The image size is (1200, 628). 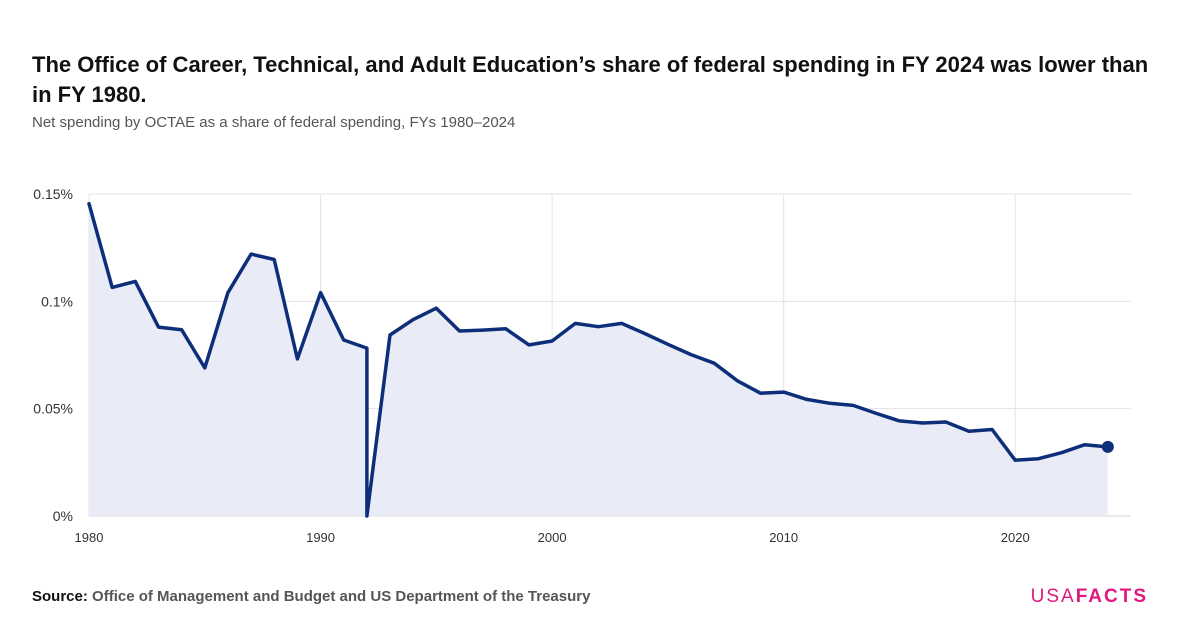 What do you see at coordinates (53, 409) in the screenshot?
I see `y-tick-label: 0.05%` at bounding box center [53, 409].